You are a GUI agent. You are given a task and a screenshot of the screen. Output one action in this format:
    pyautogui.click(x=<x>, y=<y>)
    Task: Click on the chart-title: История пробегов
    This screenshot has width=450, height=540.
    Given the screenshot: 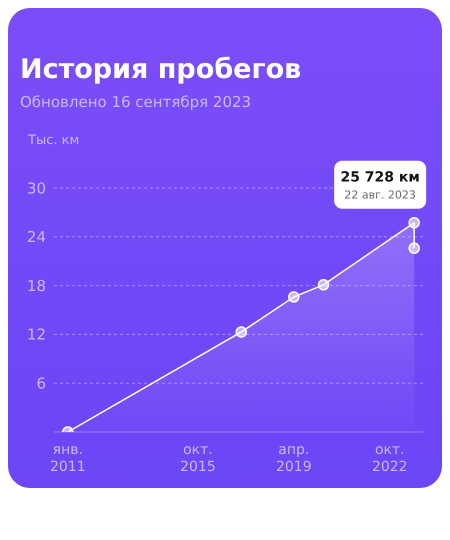 What is the action you would take?
    pyautogui.click(x=161, y=69)
    